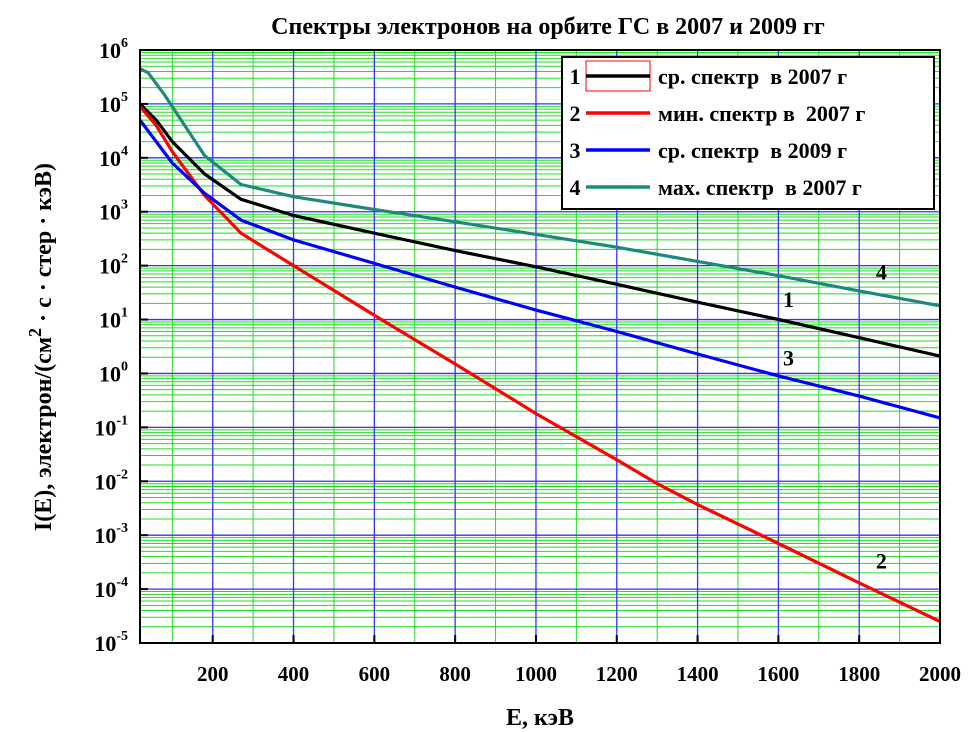 The height and width of the screenshot is (732, 970). I want to click on x-tick-label: 2000, so click(940, 674).